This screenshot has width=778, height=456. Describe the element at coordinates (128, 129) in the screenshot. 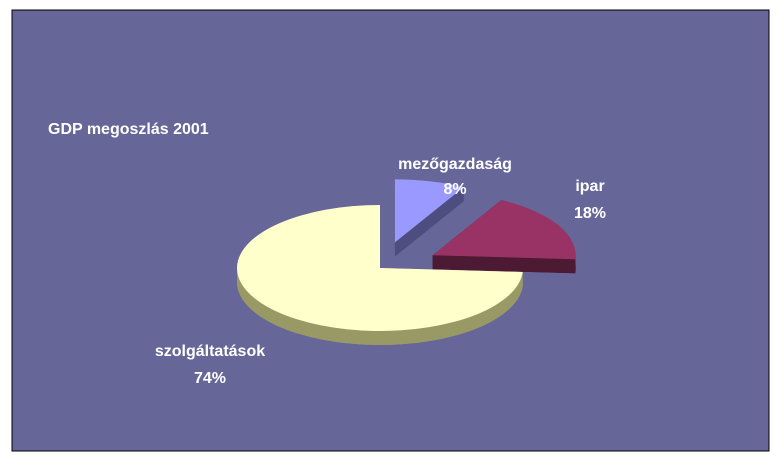

I see `chart-title: GDP megoszlás 2001` at that location.